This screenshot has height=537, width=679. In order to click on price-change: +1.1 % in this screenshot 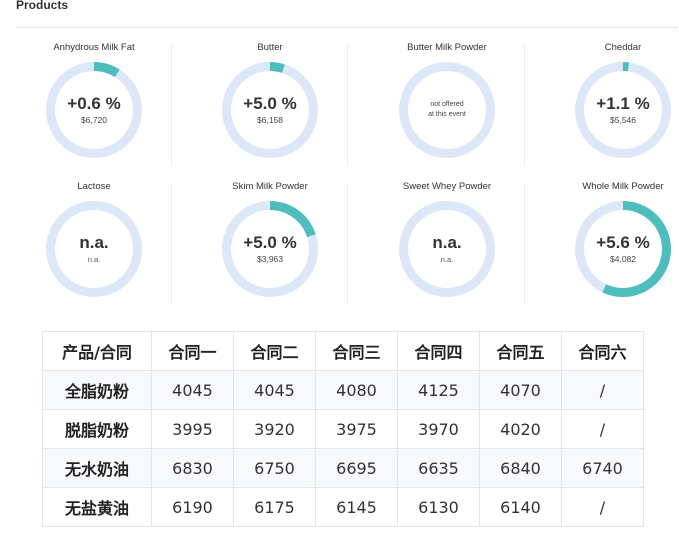, I will do `click(623, 103)`.